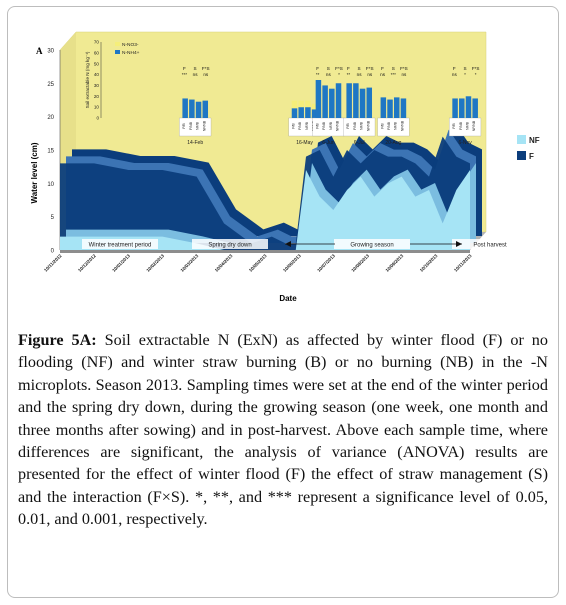 The height and width of the screenshot is (605, 566). Describe the element at coordinates (265, 251) in the screenshot. I see `floor-edge` at that location.